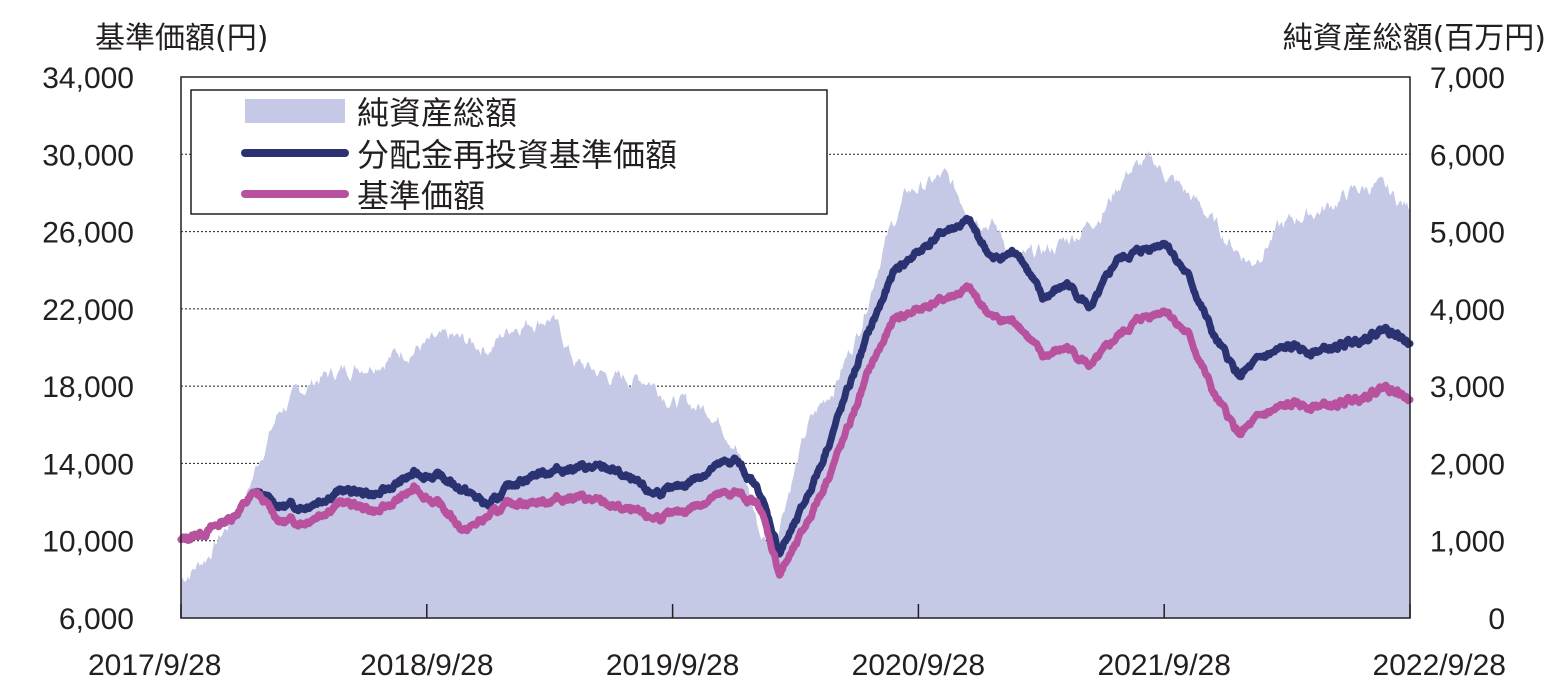 The image size is (1564, 684). Describe the element at coordinates (1414, 38) in the screenshot. I see `right-axis-title: 純資産総額(百万円)` at that location.